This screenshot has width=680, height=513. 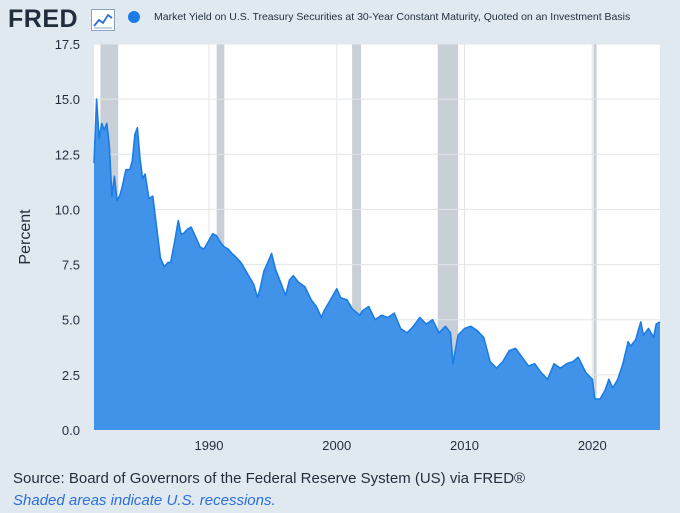 I want to click on y-tick-label: 5.0, so click(x=71, y=320).